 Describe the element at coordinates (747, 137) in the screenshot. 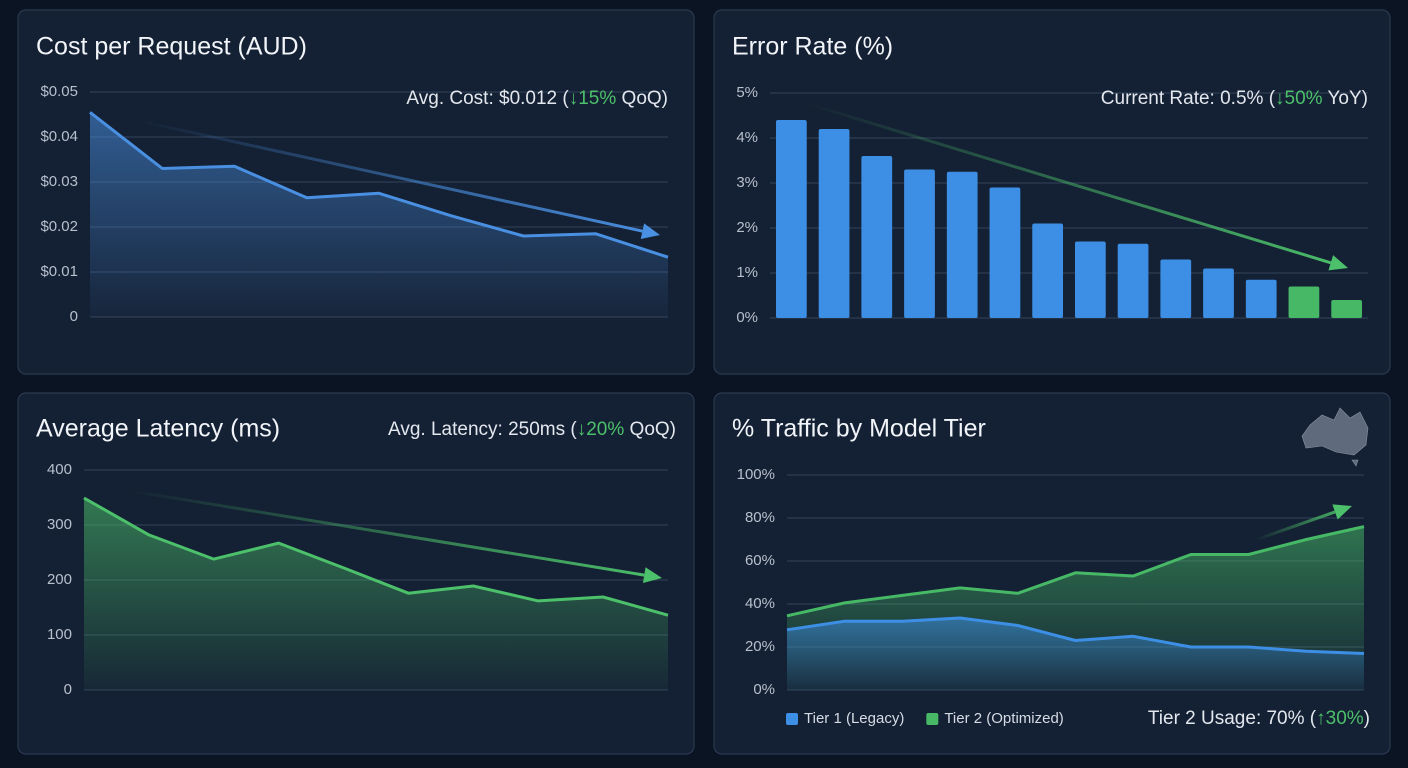

I see `y-tick-label: 4%` at that location.